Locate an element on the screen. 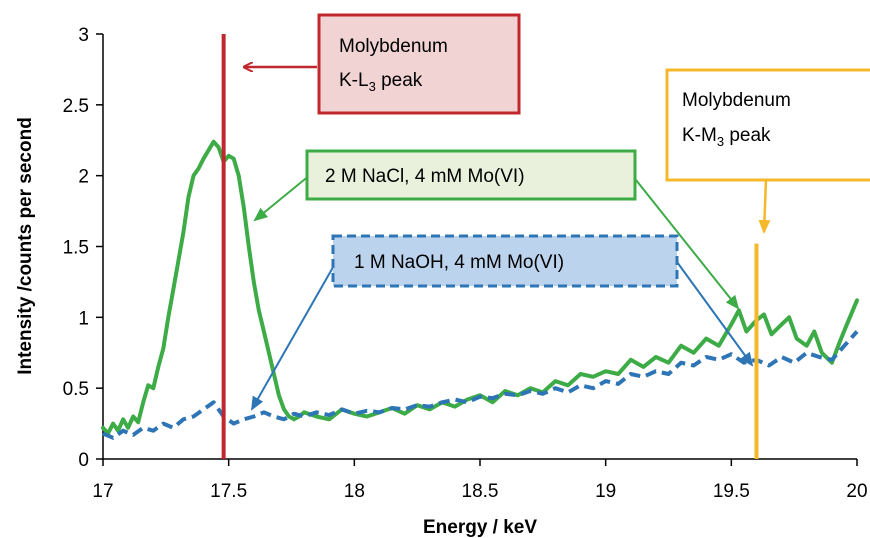 The height and width of the screenshot is (538, 870). mo-l3-annotation: Molybdenum K-L3 peak is located at coordinates (419, 64).